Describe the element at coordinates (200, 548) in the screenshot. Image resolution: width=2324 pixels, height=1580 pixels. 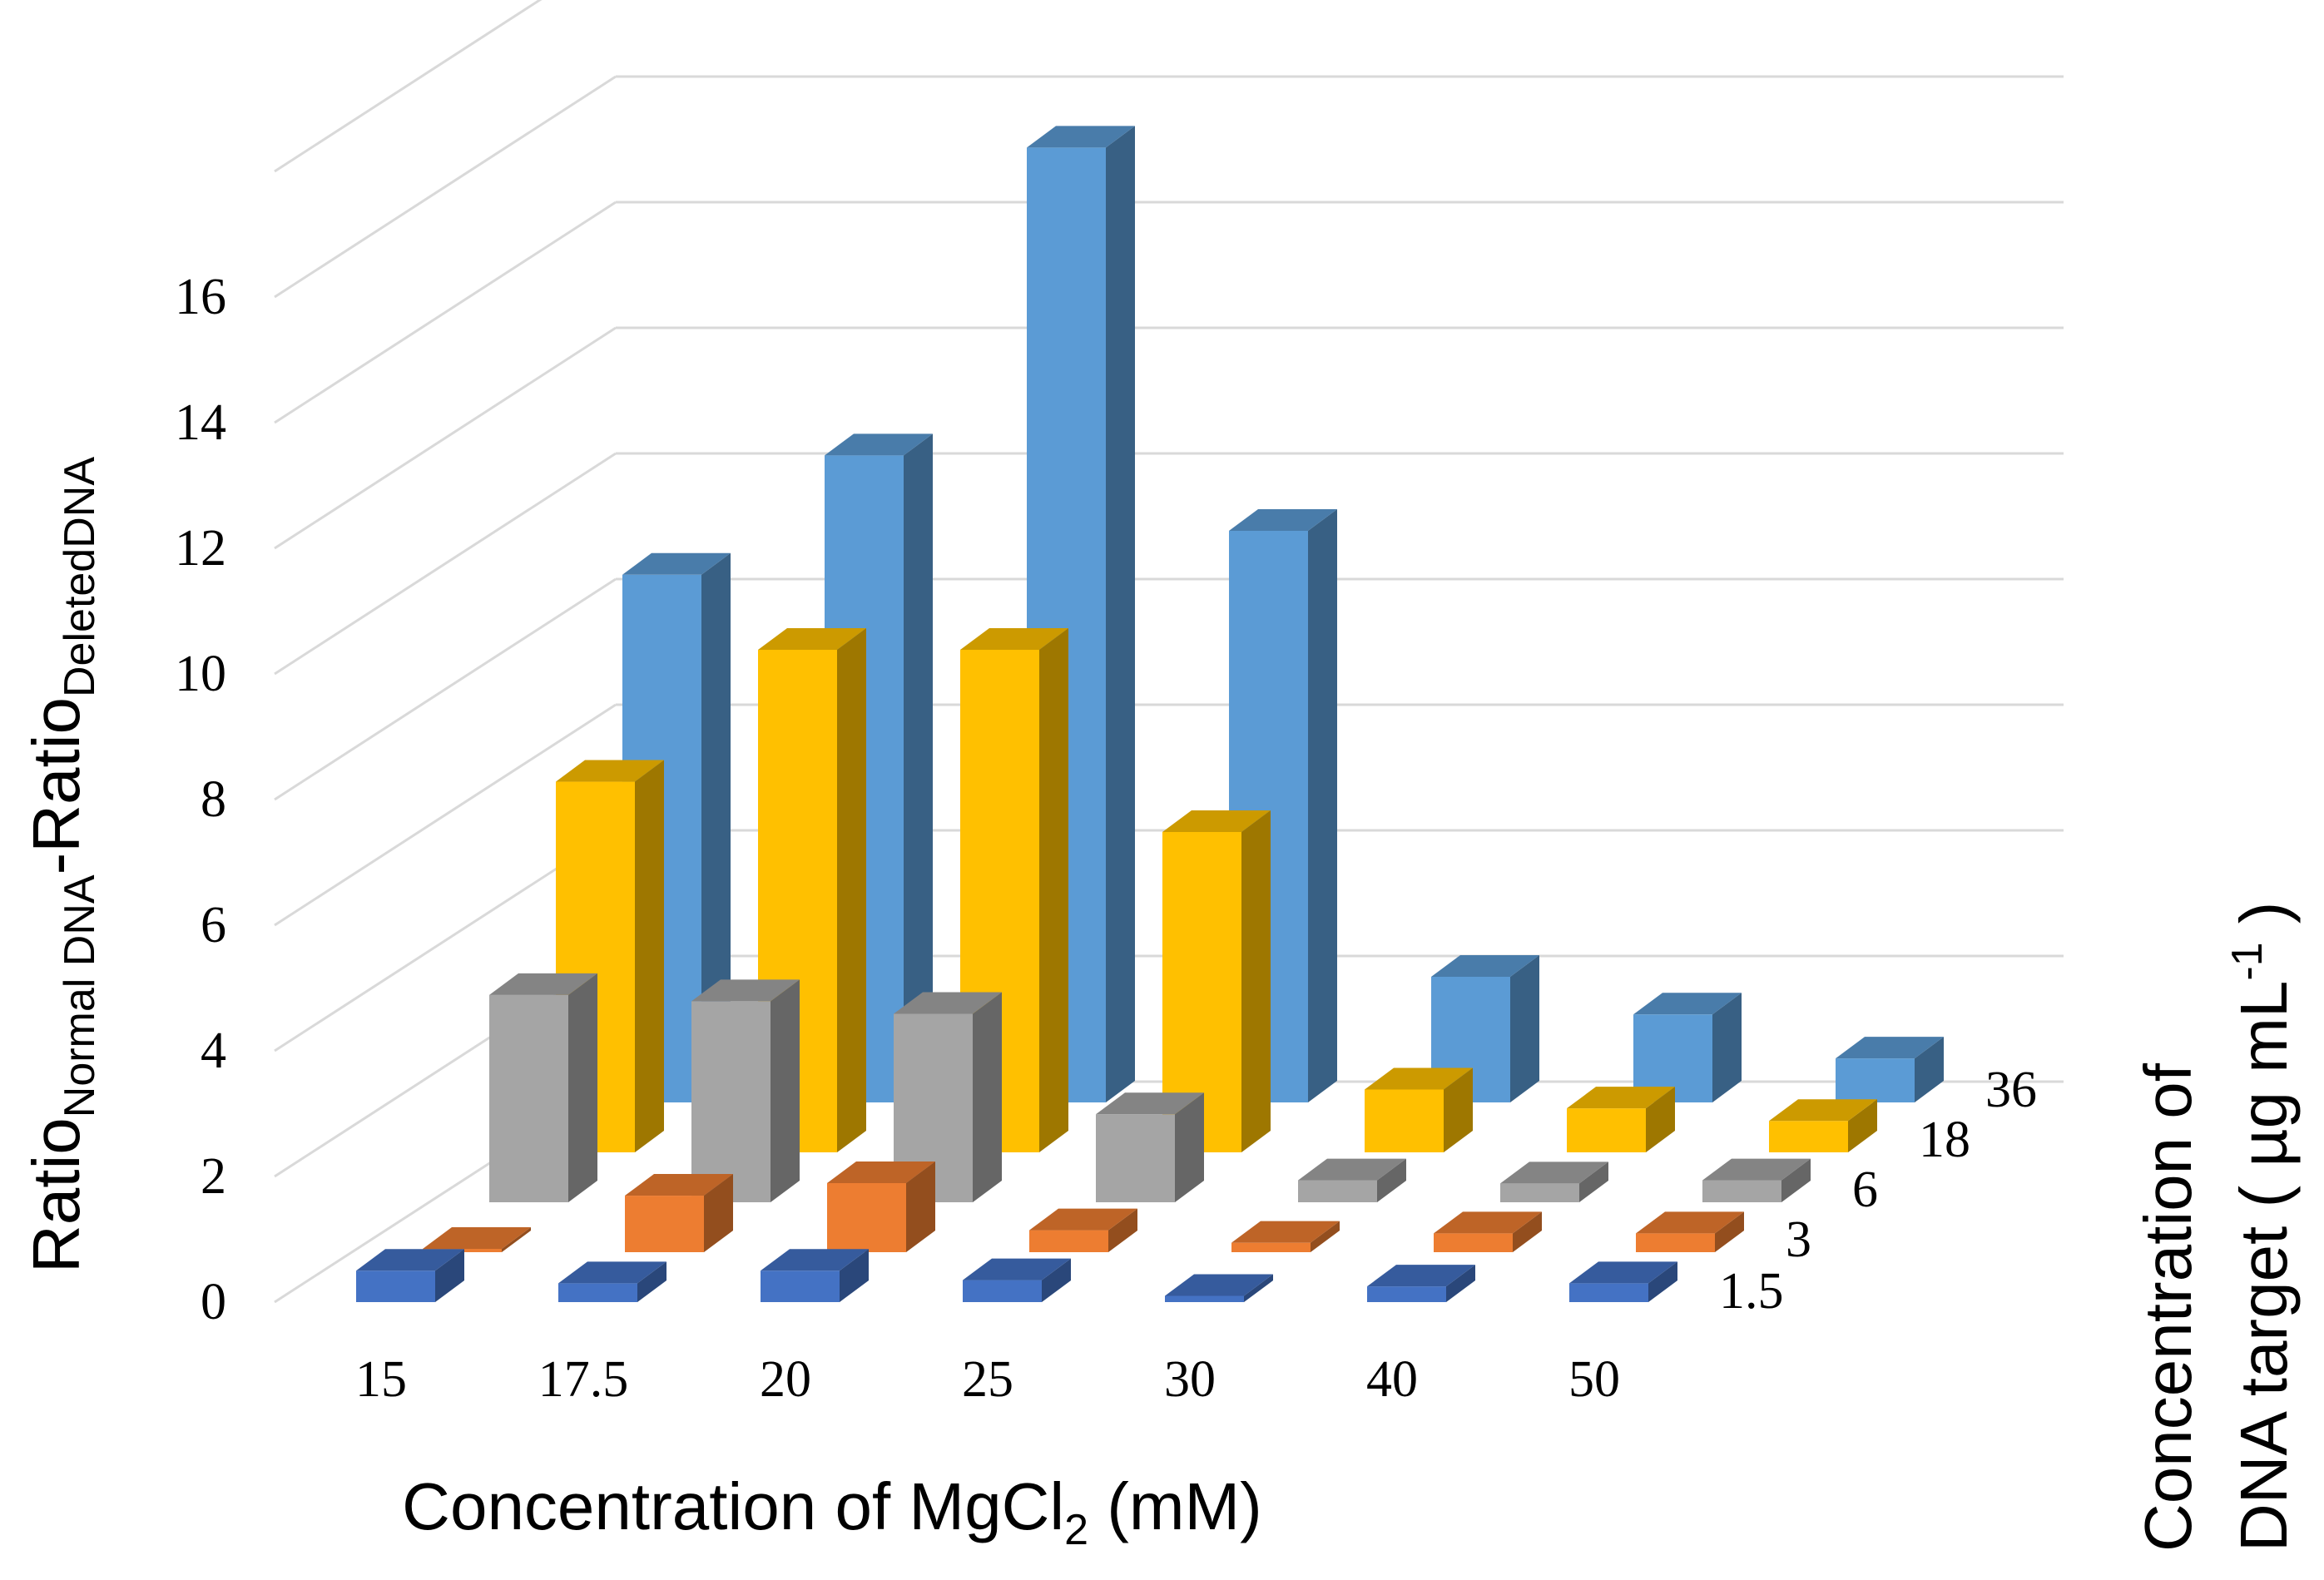
I see `y-tick-label: 12` at that location.